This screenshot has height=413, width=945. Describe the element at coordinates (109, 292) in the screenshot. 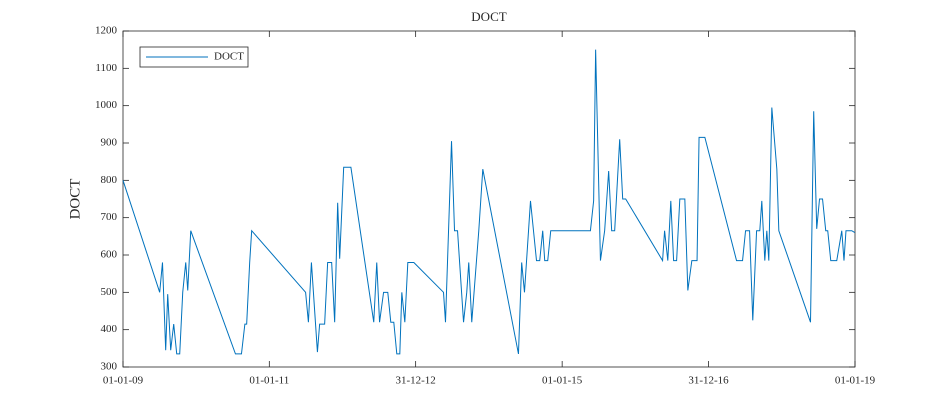

I see `y-tick-label: 500` at that location.